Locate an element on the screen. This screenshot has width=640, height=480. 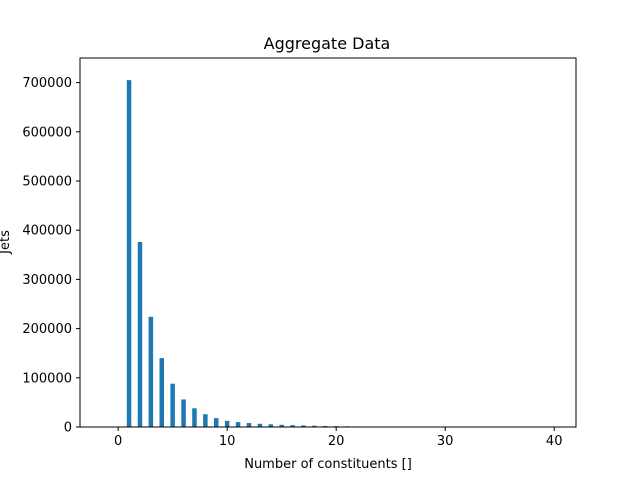
x-tick-label: 10 is located at coordinates (227, 441).